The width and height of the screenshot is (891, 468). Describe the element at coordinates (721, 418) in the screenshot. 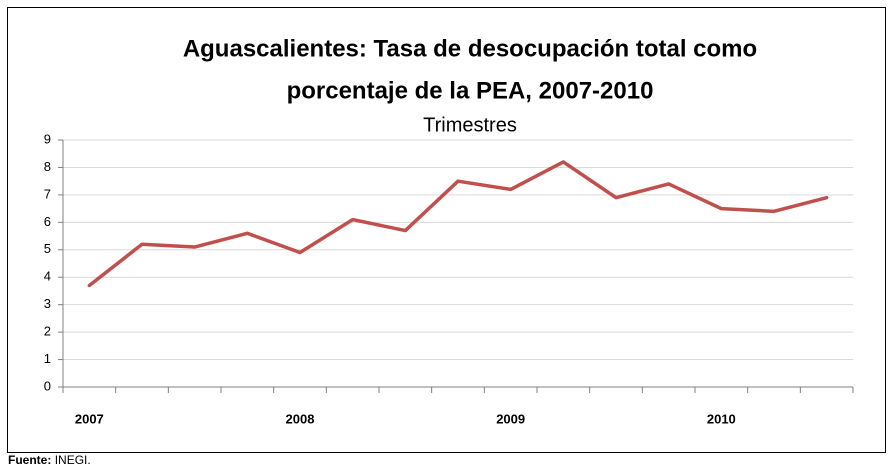

I see `x-tick-label: 2010` at that location.